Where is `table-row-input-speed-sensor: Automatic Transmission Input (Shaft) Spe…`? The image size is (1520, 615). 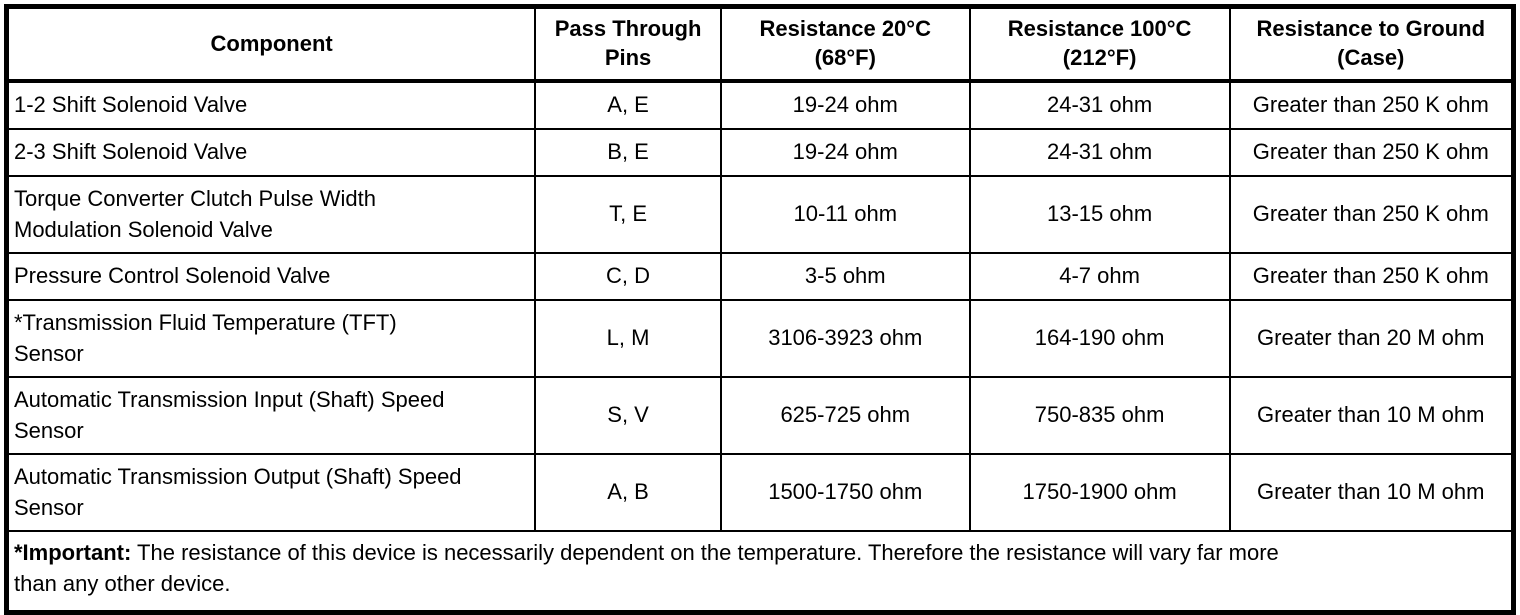 table-row-input-speed-sensor: Automatic Transmission Input (Shaft) Spe… is located at coordinates (760, 415).